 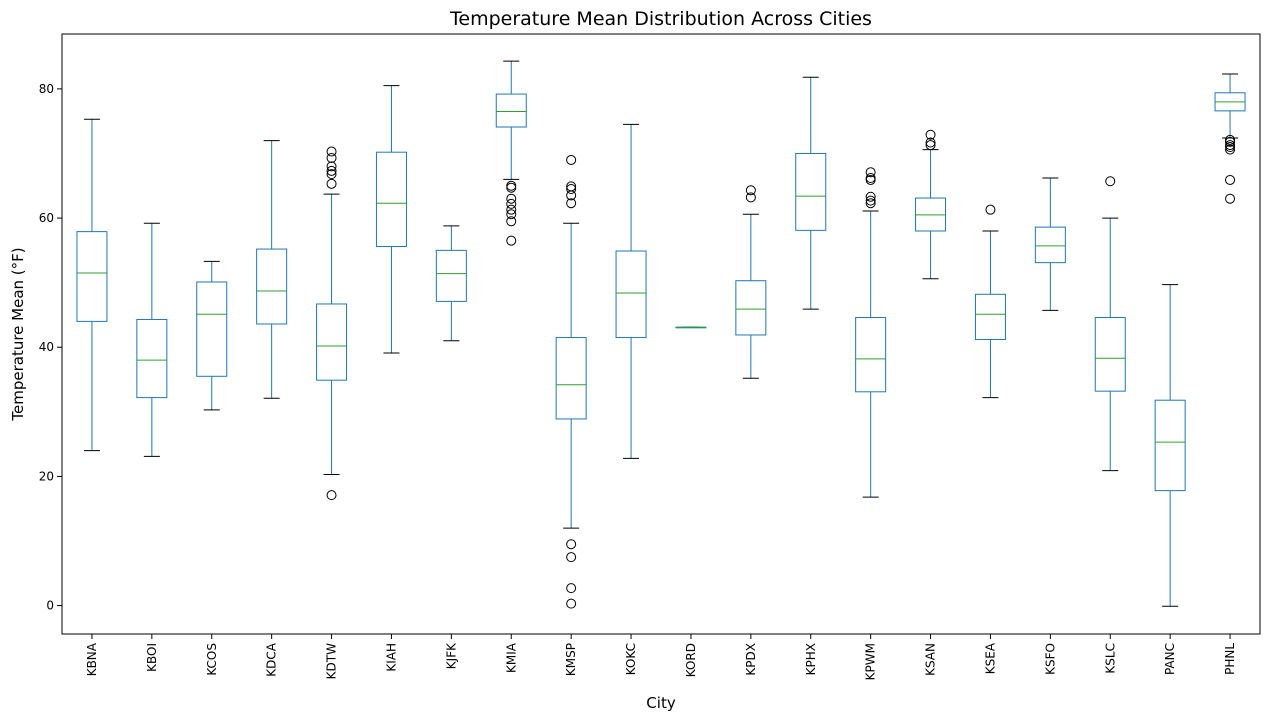 I want to click on x-tick-label: KBNA, so click(x=92, y=659).